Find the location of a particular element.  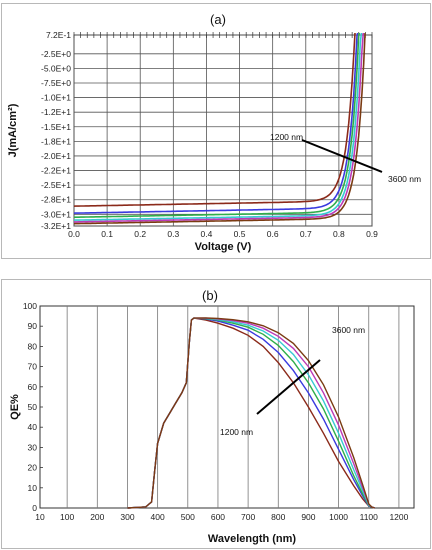

x-tick-label: 900 is located at coordinates (308, 517).